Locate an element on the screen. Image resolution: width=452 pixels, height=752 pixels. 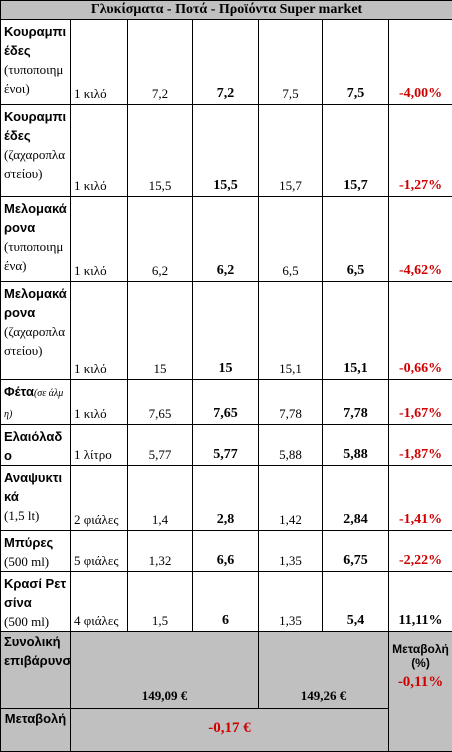
item-note: (τυποποιημένα) is located at coordinates (35, 256).